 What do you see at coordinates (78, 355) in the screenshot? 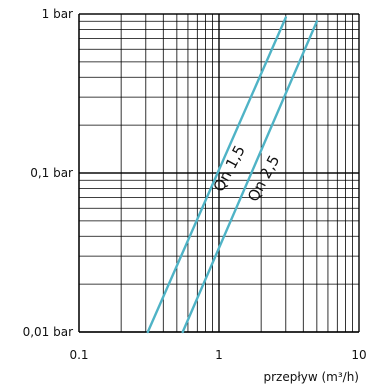
I see `x-tick-label: 0.1` at bounding box center [78, 355].